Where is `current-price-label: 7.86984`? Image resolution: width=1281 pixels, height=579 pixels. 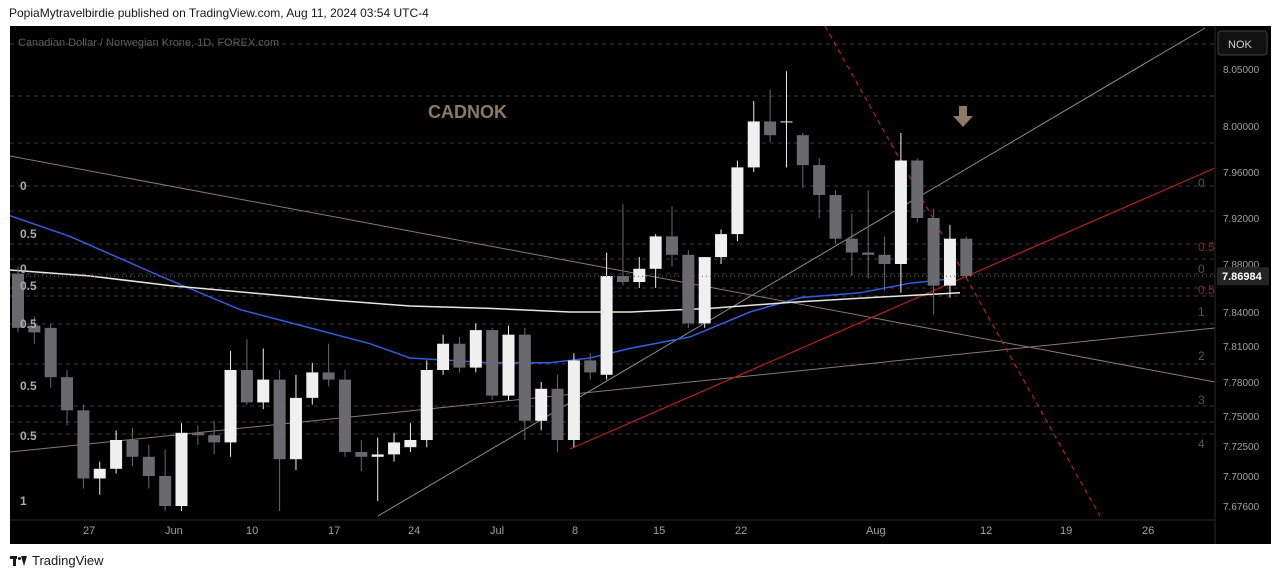 current-price-label: 7.86984 is located at coordinates (1242, 277).